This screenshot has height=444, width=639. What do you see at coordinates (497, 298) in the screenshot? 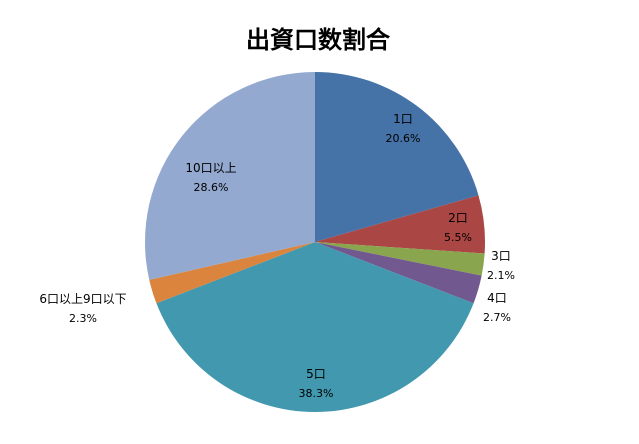
I see `slice-label-4: 4口` at bounding box center [497, 298].